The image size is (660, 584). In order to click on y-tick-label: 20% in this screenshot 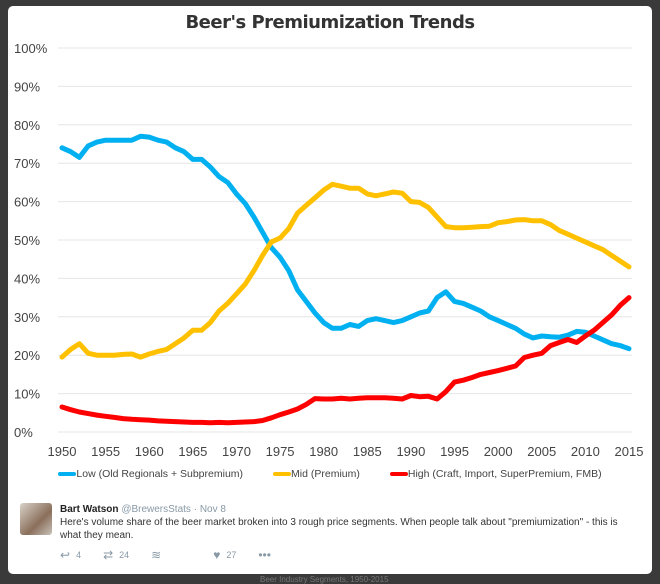, I will do `click(27, 355)`.